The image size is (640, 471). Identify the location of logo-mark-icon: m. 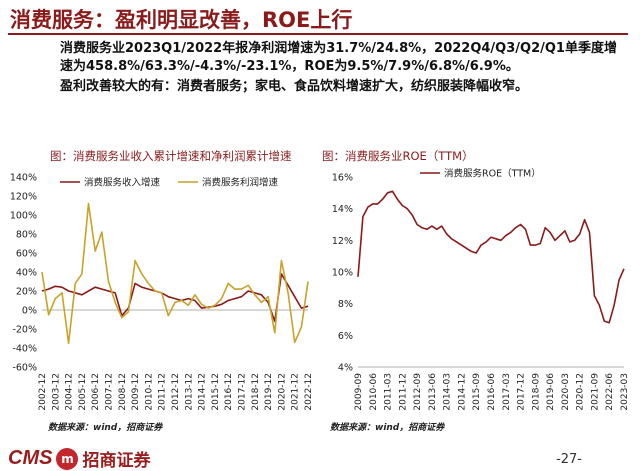
(67, 458).